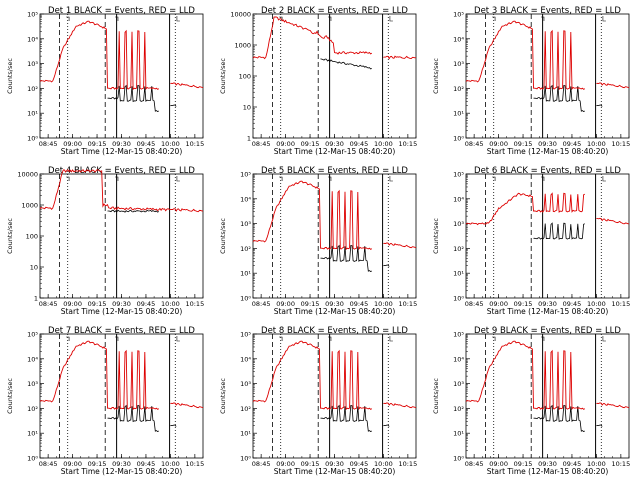 The height and width of the screenshot is (480, 640). Describe the element at coordinates (121, 171) in the screenshot. I see `panel-title: Det 4 BLACK = Events, RED = LLD` at that location.